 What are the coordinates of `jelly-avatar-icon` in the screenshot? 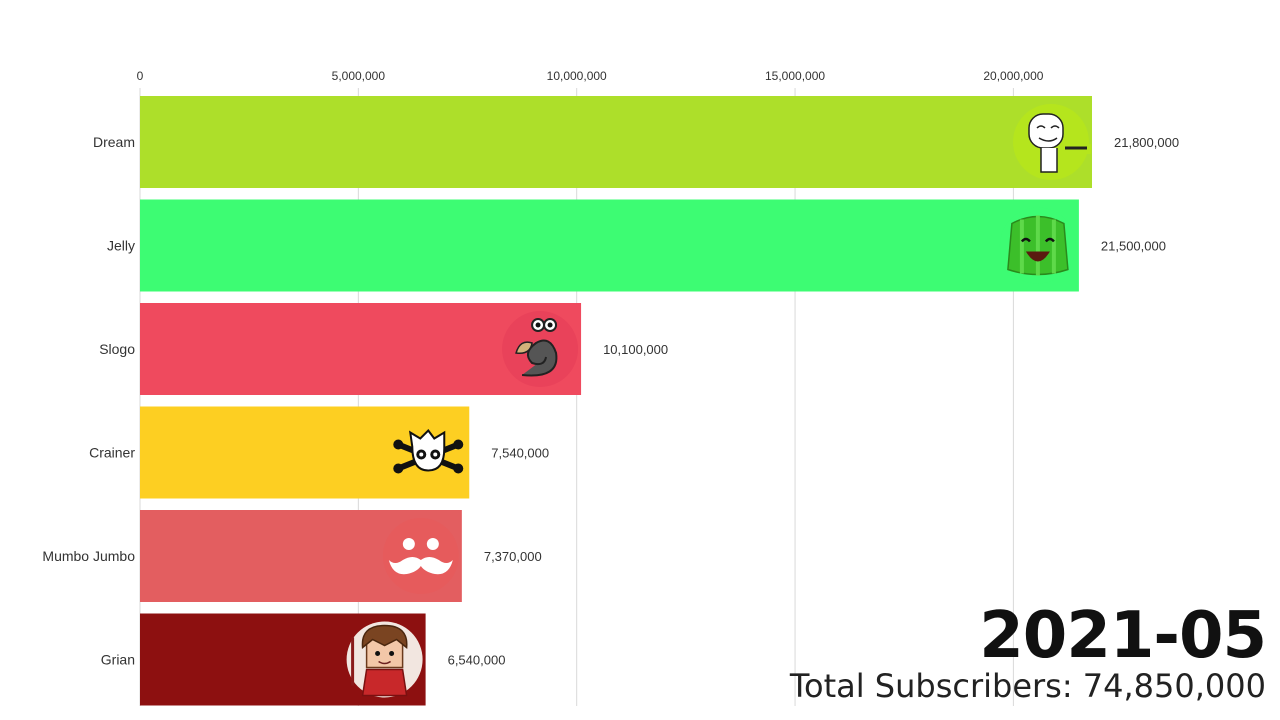 It's located at (1037, 245).